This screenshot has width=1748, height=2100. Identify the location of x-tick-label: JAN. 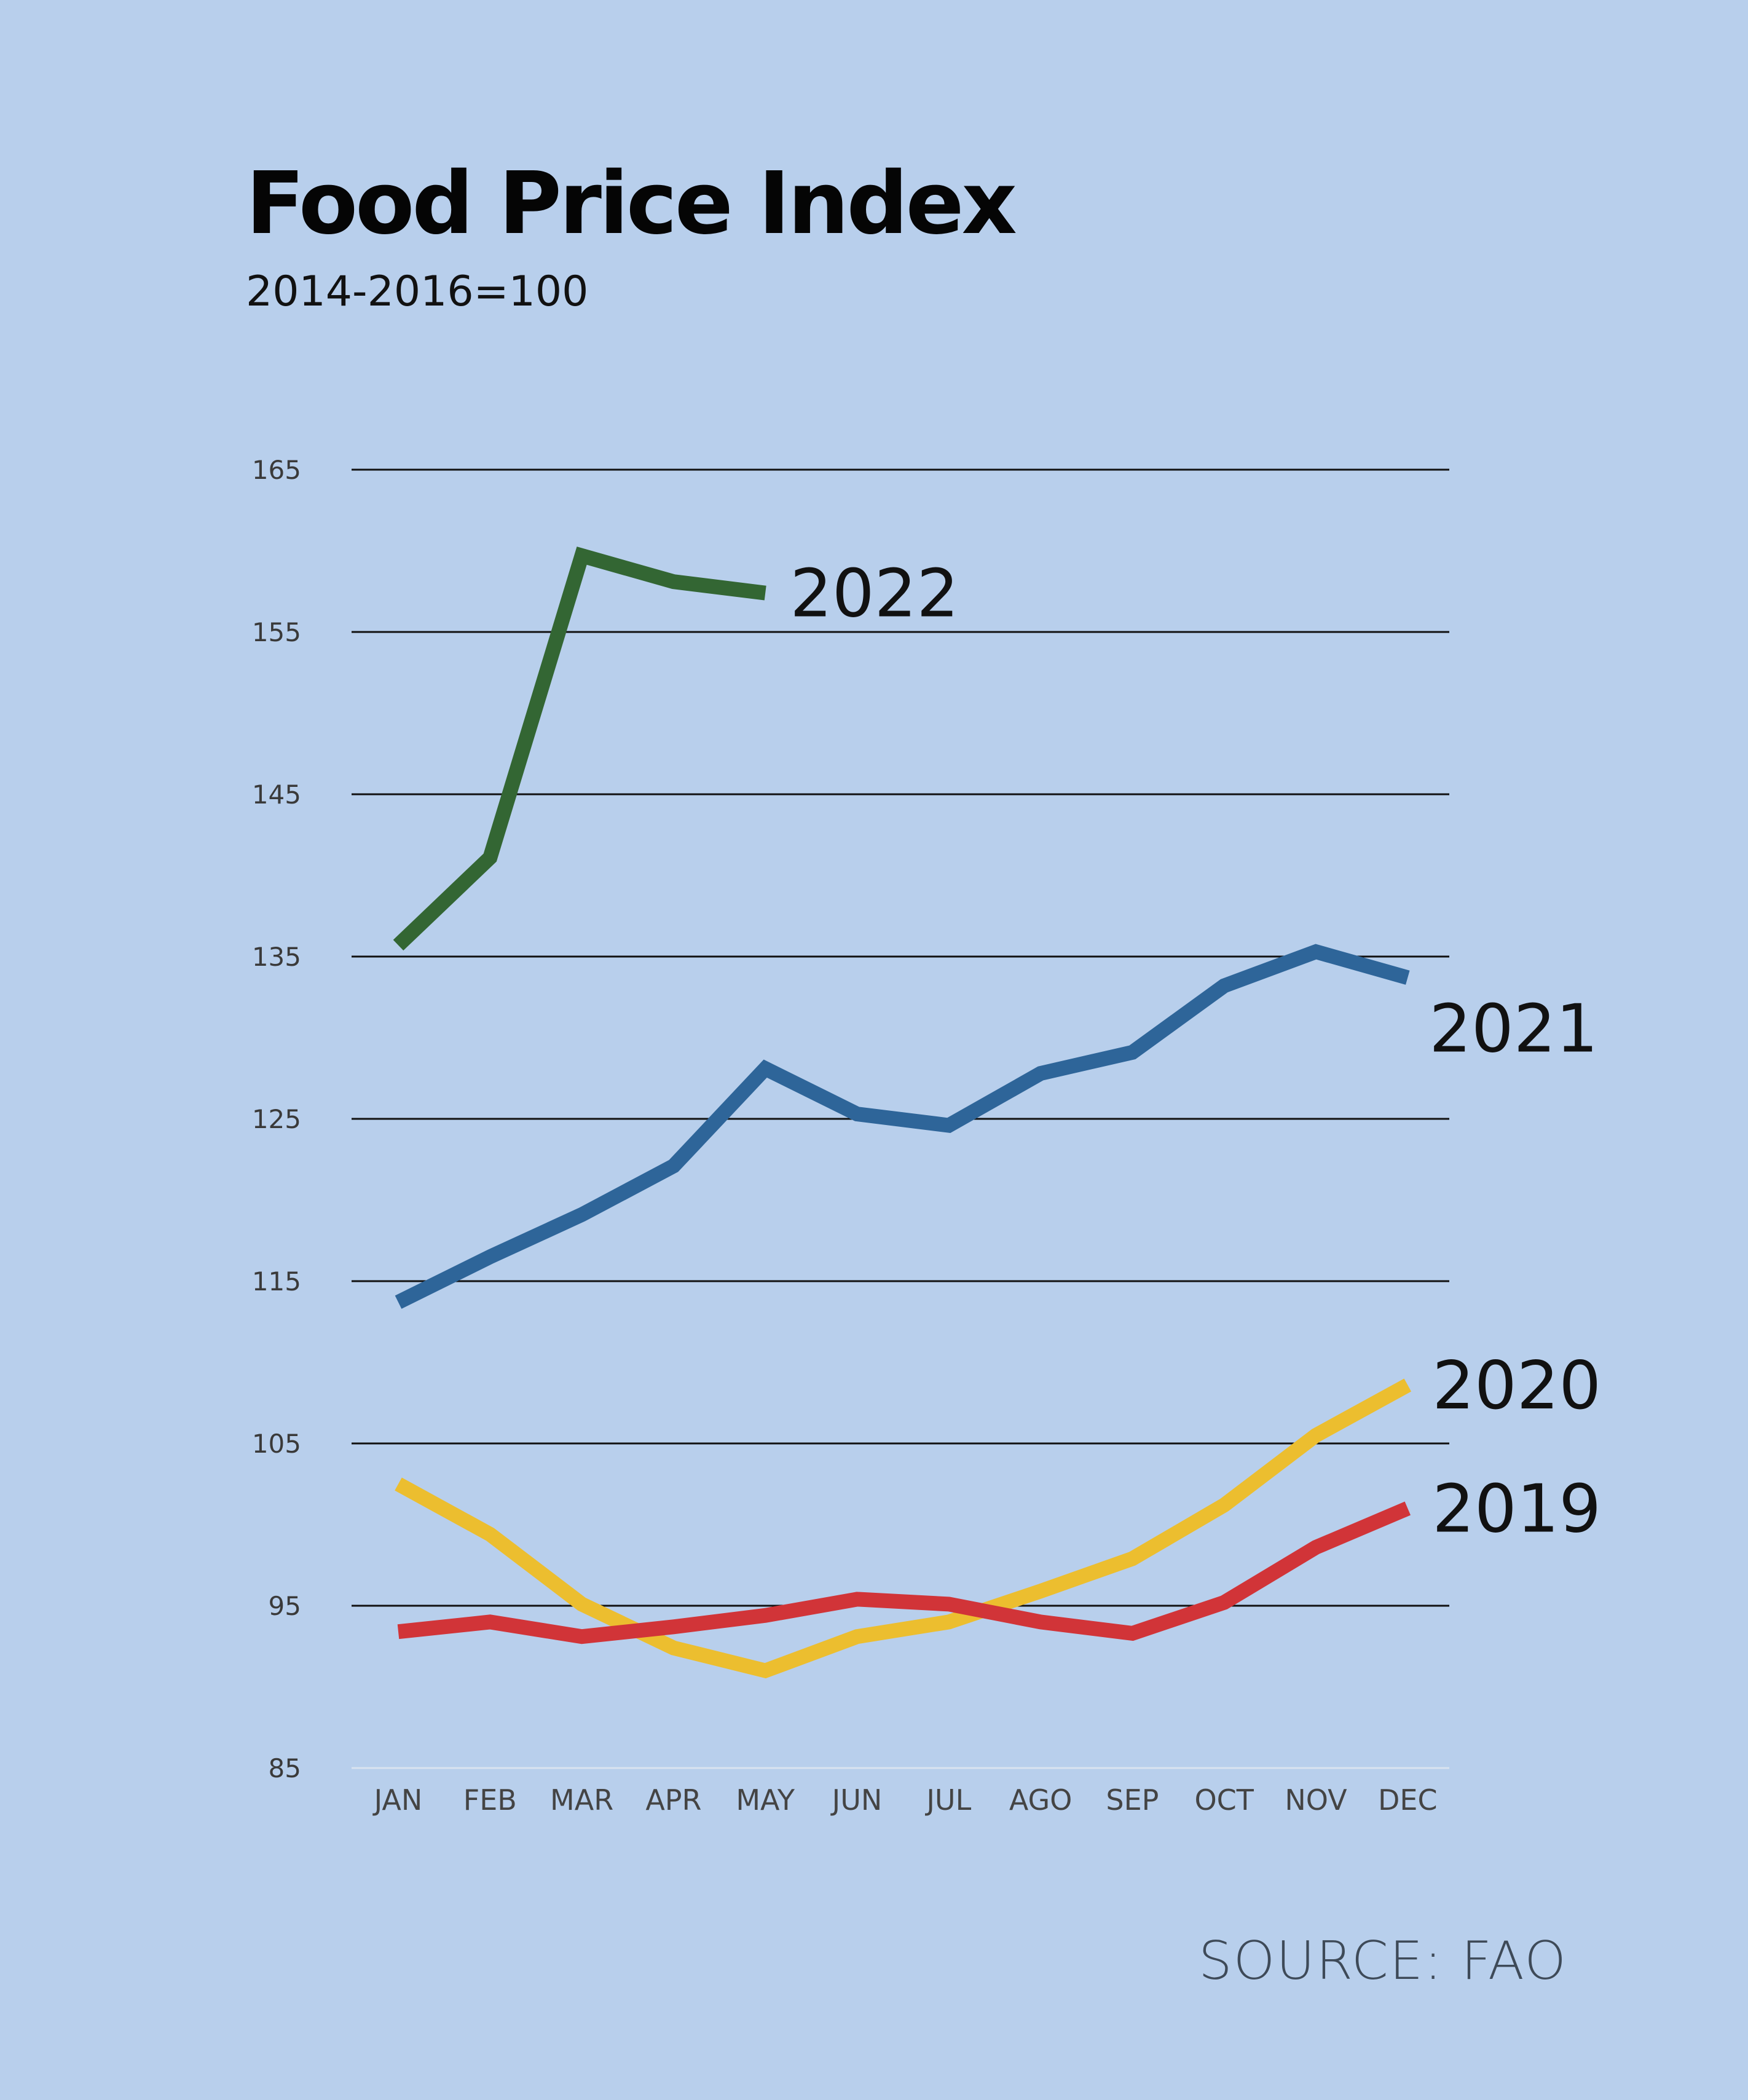
(397, 1800).